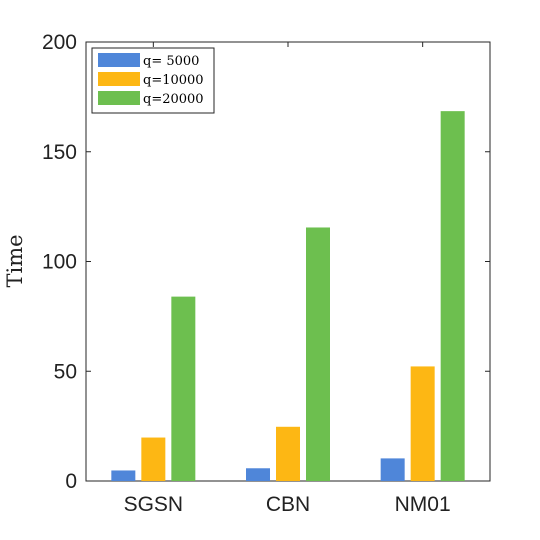  I want to click on y-tick-label: 150, so click(59, 152).